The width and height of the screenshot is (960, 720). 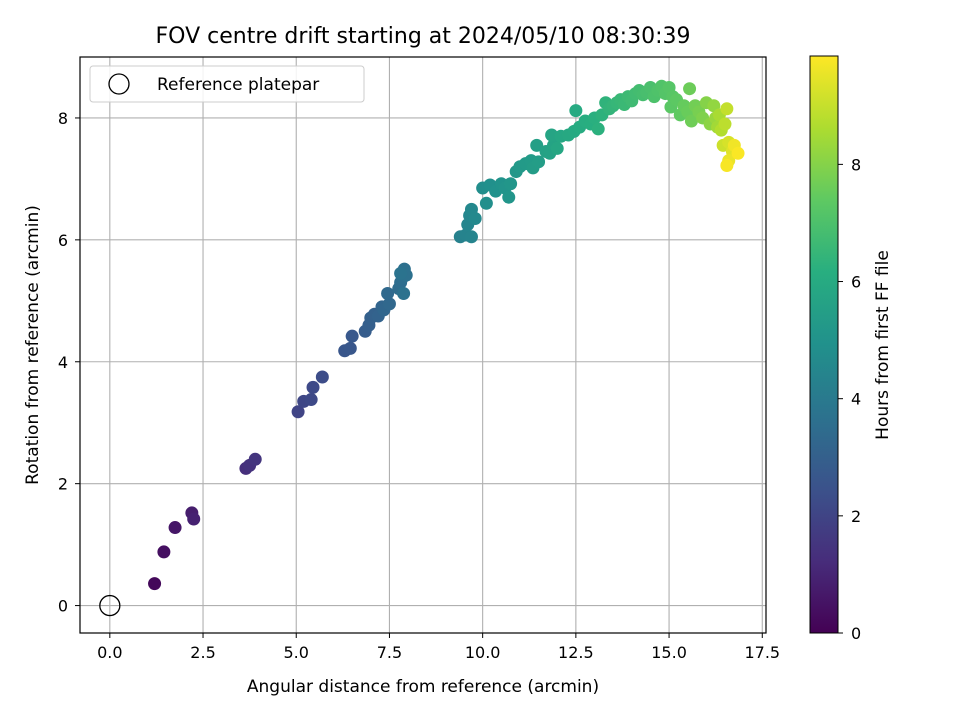 I want to click on legend: Reference platepar, so click(x=227, y=84).